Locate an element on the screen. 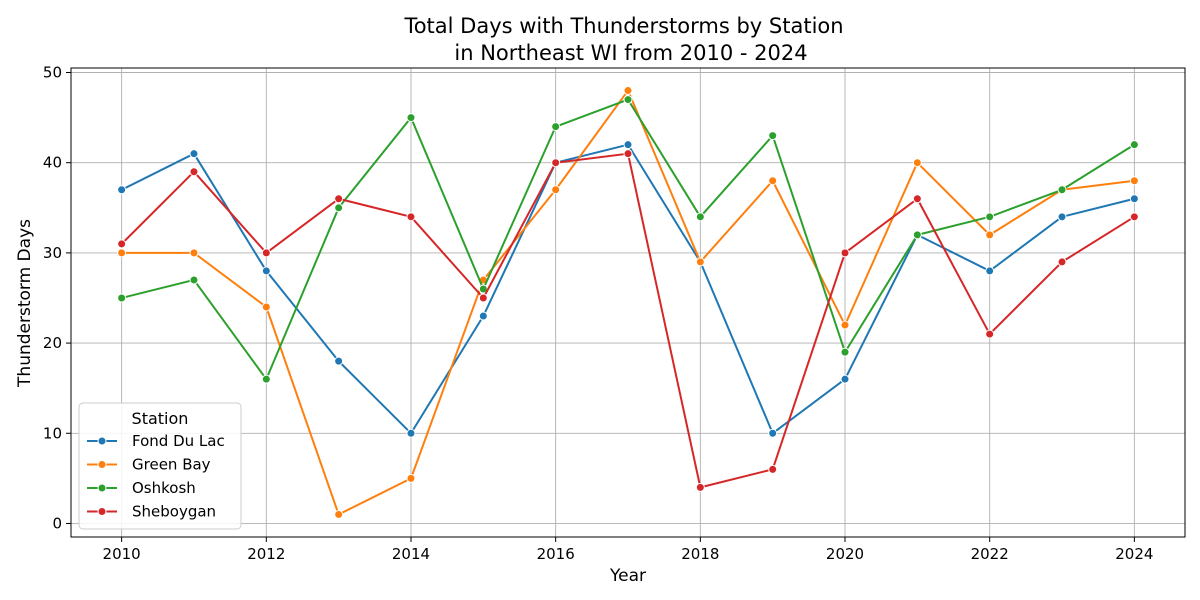 The image size is (1200, 600). x-tick-label: 2018 is located at coordinates (700, 554).